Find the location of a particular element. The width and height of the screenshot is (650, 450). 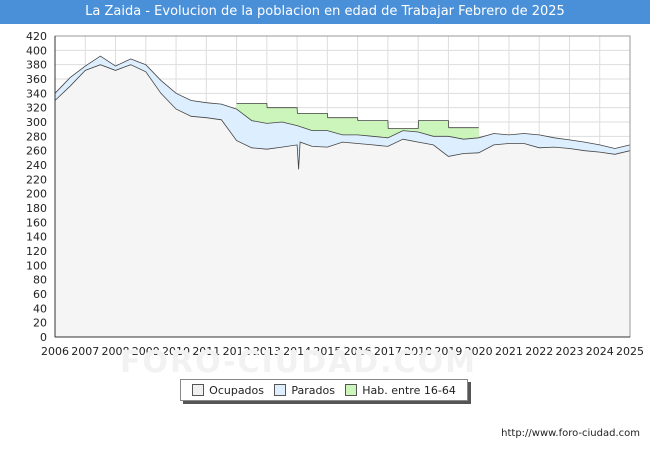

y-tick-label: 360 is located at coordinates (36, 79).